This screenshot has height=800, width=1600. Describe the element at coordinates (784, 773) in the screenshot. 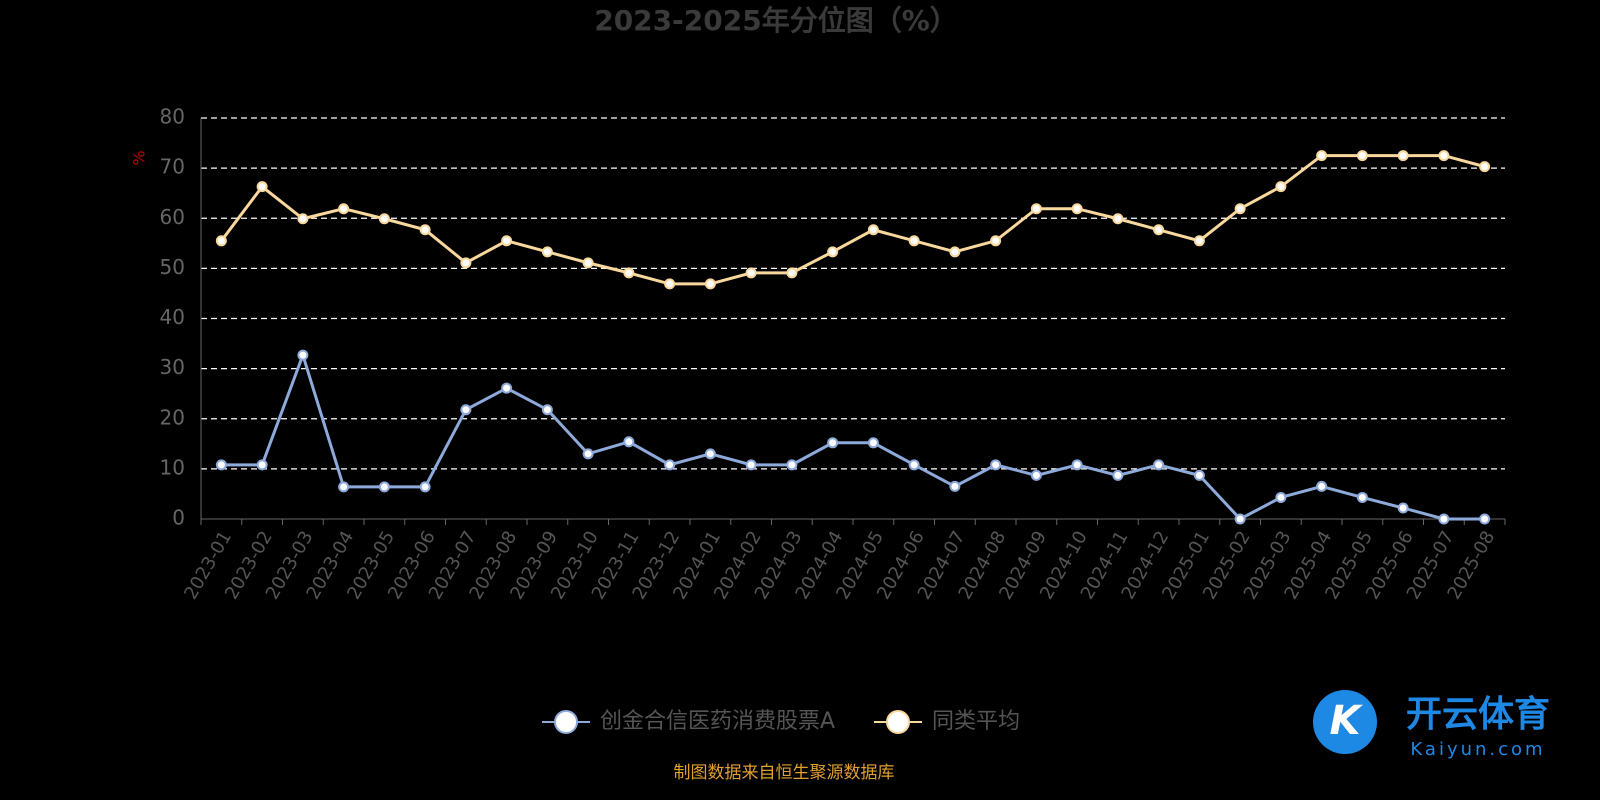

I see `source-note: 制图数据来自恒生聚源数据库` at that location.